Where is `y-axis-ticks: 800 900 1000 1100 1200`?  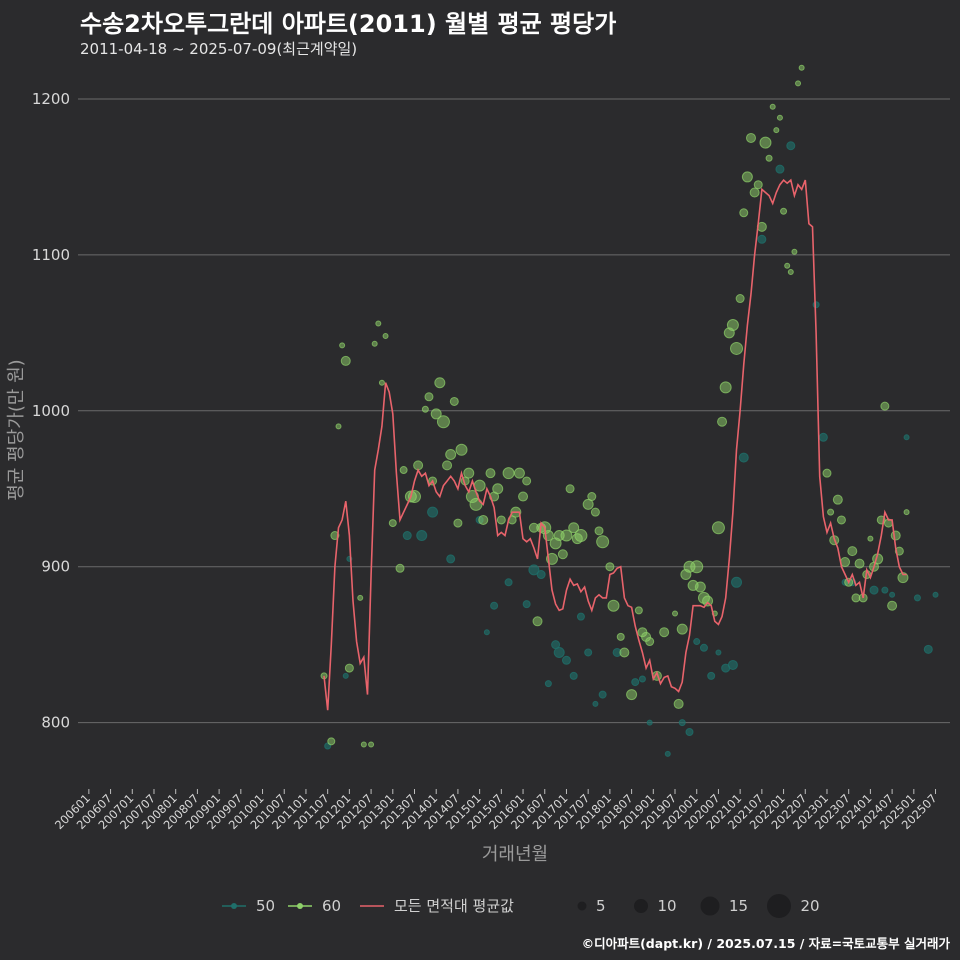
y-axis-ticks: 800 900 1000 1100 1200 is located at coordinates (51, 411).